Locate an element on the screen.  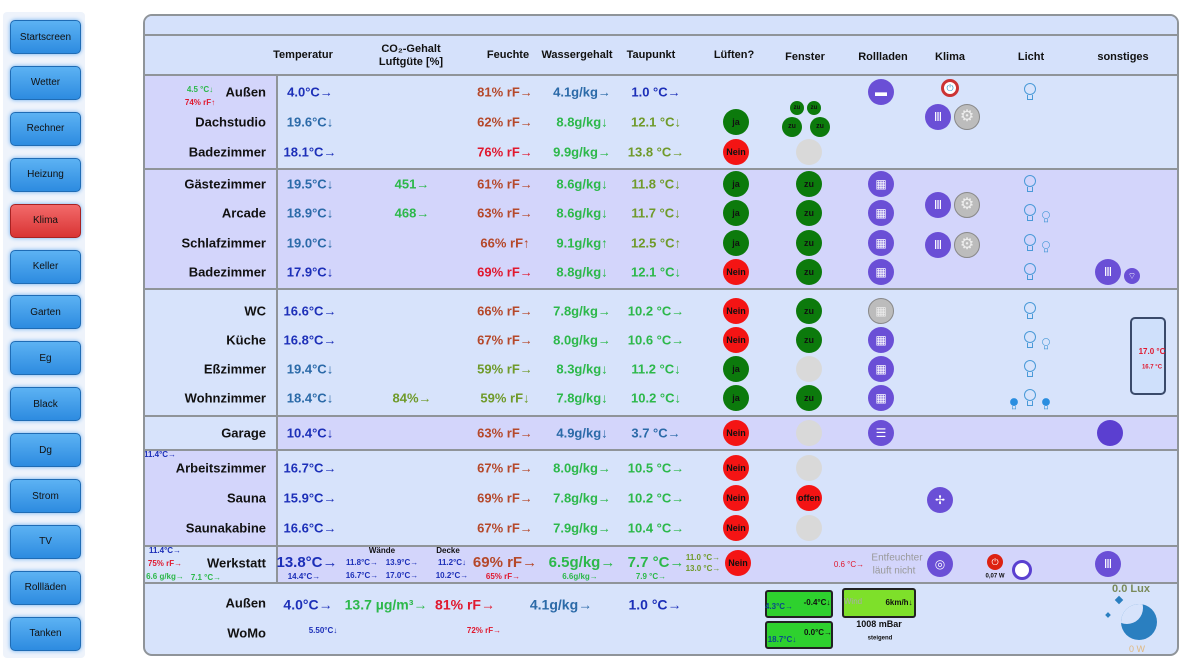
nav-dg: Dg is located at coordinates (45, 450).